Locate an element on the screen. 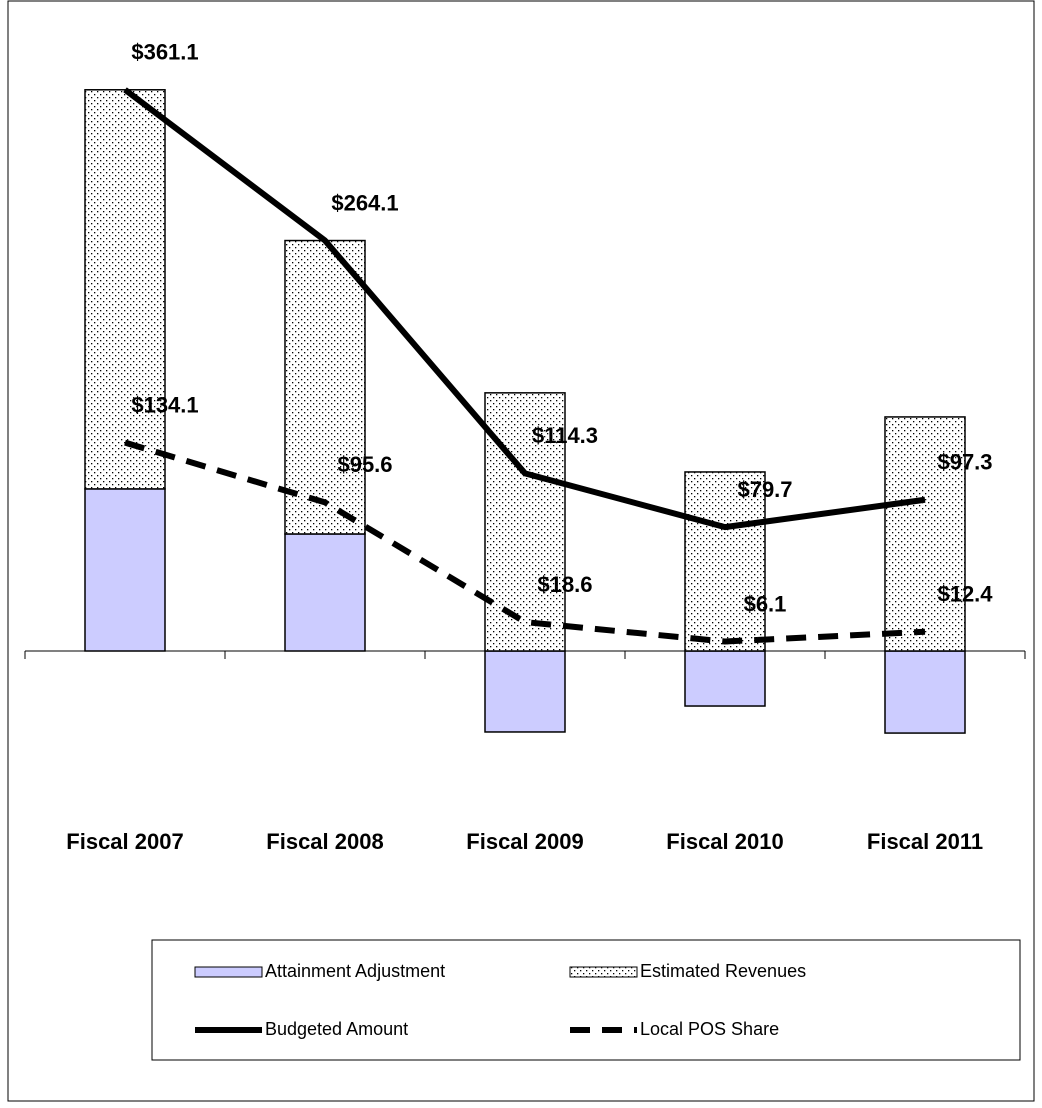  x-tick-label: Fiscal 2010 is located at coordinates (724, 841).